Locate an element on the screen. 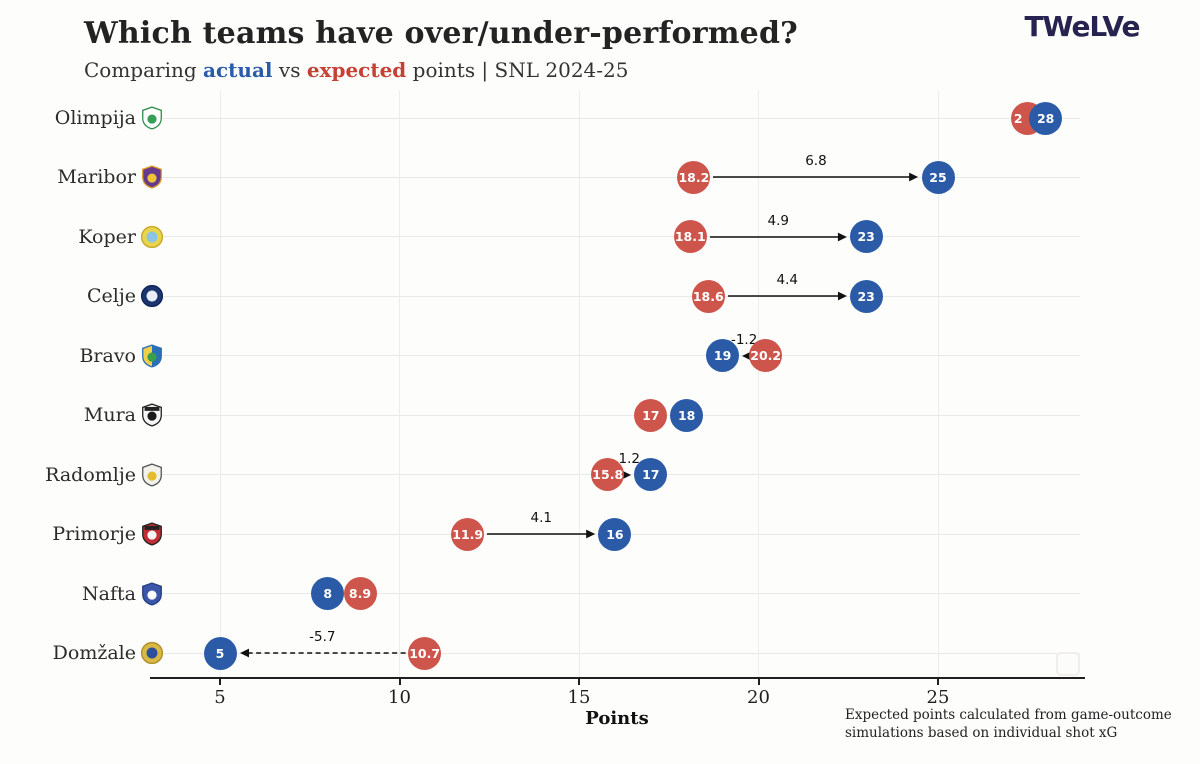 The width and height of the screenshot is (1200, 764). x-axis-tick-label: 5 is located at coordinates (220, 697).